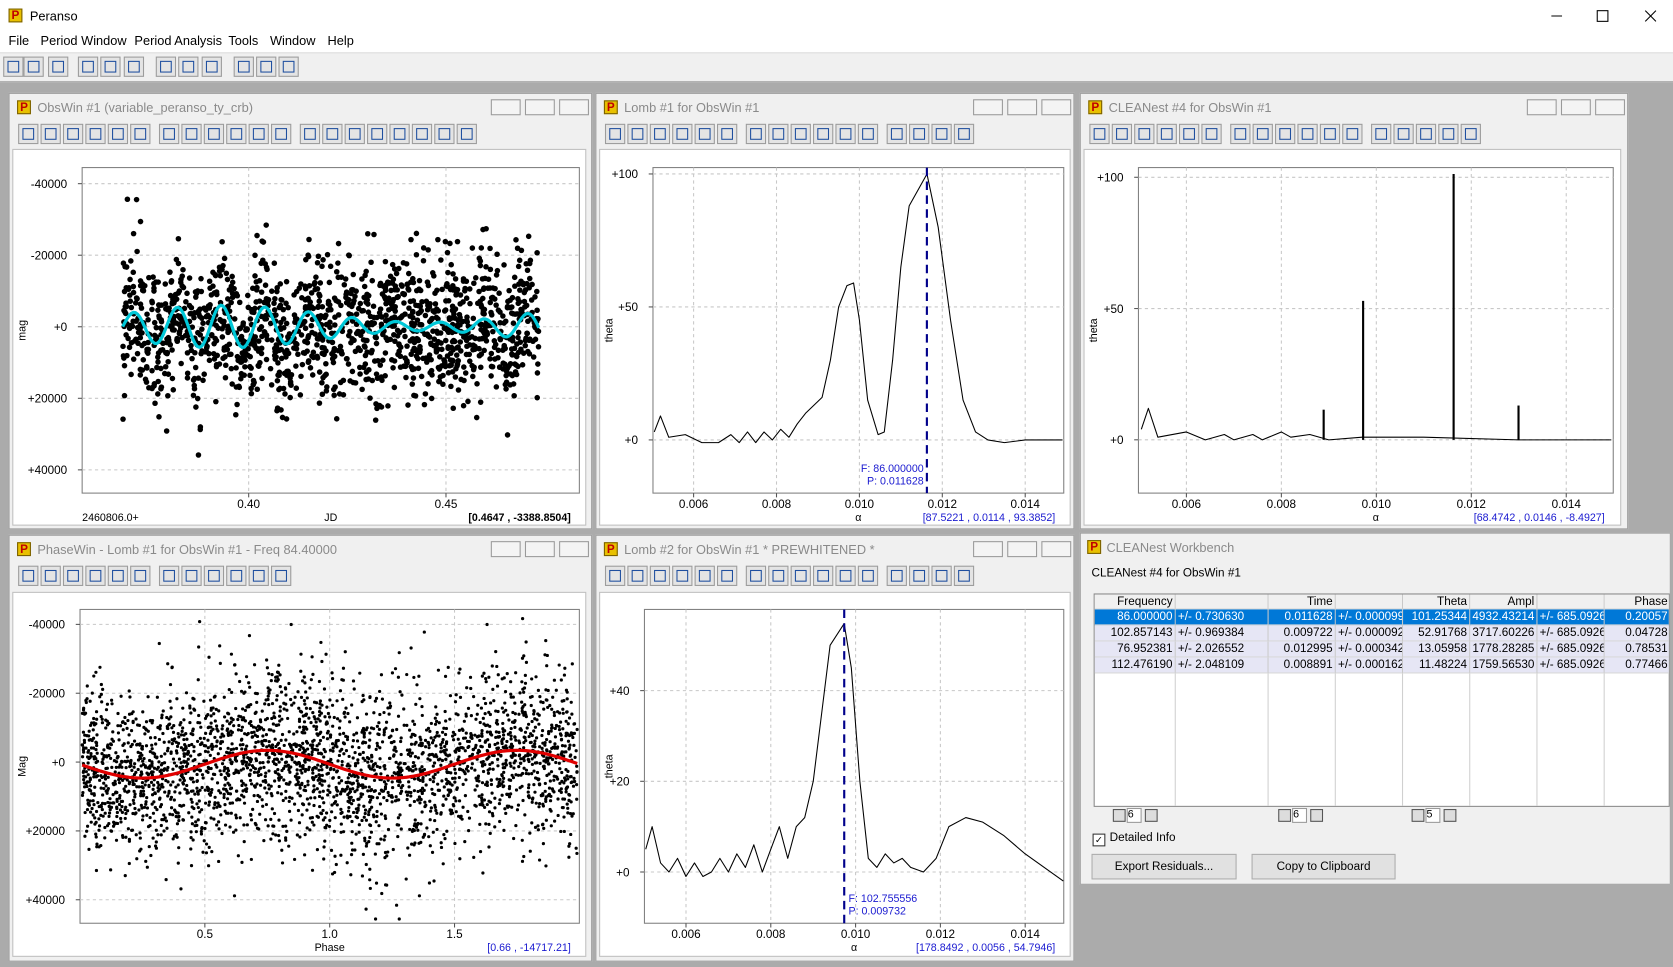  Describe the element at coordinates (292, 41) in the screenshot. I see `menu-item: Window` at that location.